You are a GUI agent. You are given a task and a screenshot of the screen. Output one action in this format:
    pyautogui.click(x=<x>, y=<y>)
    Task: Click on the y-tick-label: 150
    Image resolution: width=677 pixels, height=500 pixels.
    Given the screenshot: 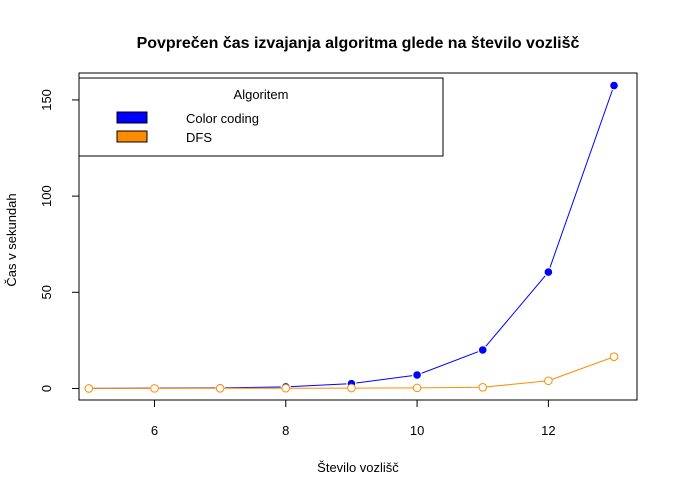 What is the action you would take?
    pyautogui.click(x=46, y=100)
    